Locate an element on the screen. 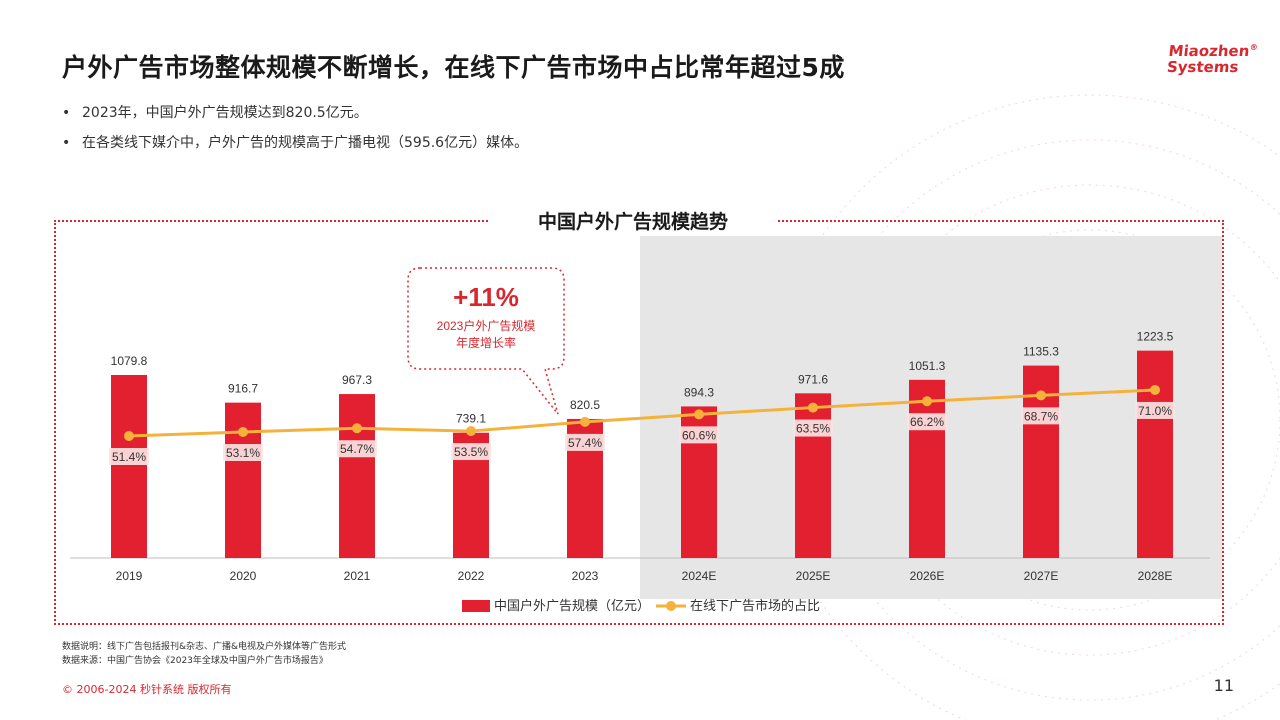 The image size is (1280, 720). x-tick-label: 2026E is located at coordinates (927, 576).